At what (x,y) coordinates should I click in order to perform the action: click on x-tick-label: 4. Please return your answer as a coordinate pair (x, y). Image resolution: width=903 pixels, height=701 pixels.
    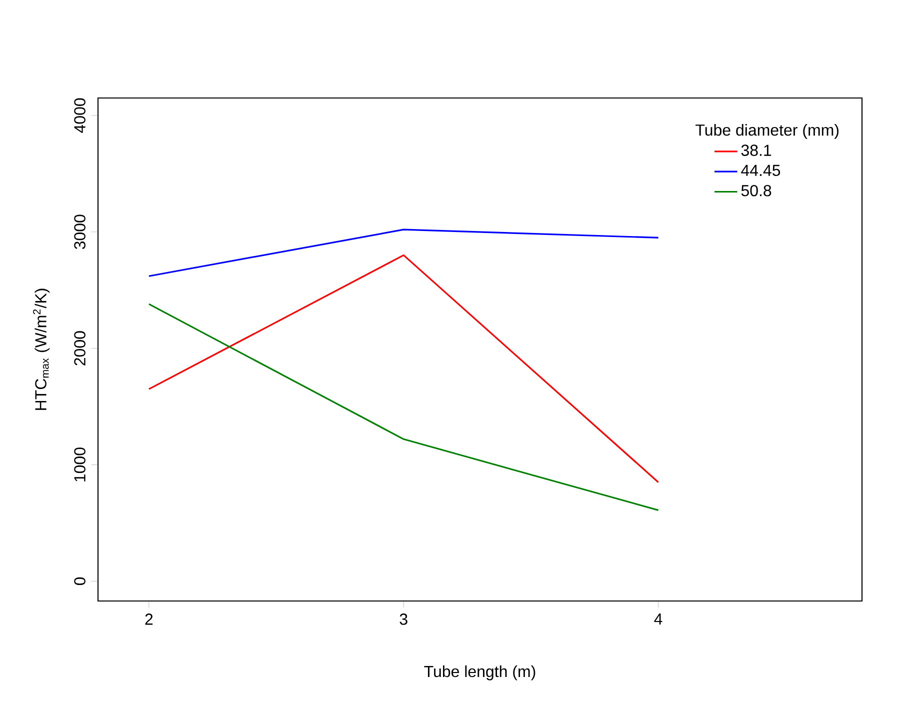
    Looking at the image, I should click on (658, 619).